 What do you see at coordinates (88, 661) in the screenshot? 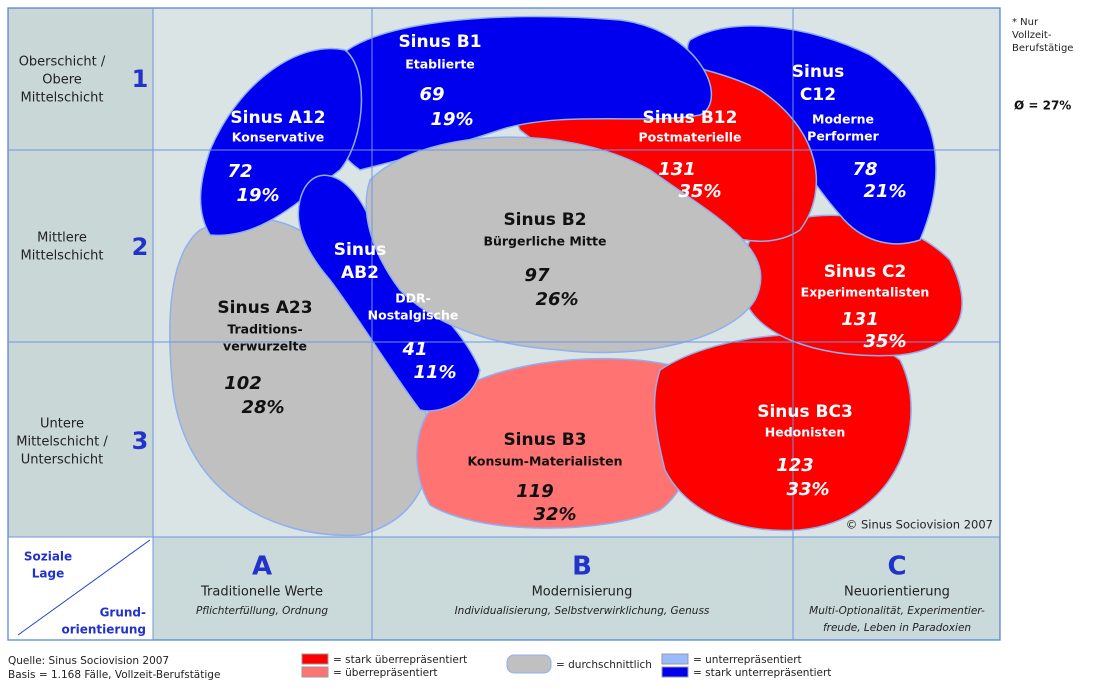
I see `source: Quelle: Sinus Sociovision 2007` at bounding box center [88, 661].